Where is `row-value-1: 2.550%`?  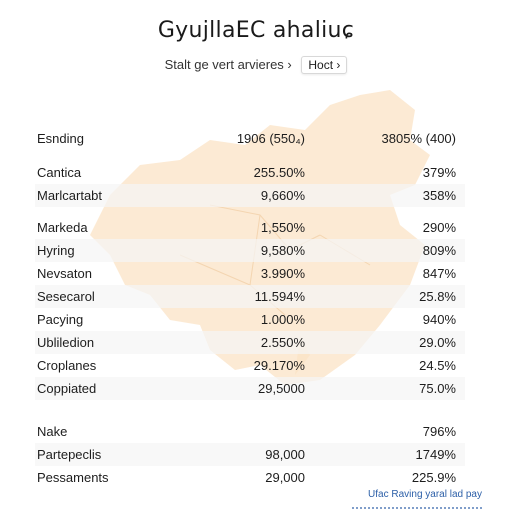
row-value-1: 2.550% is located at coordinates (282, 342).